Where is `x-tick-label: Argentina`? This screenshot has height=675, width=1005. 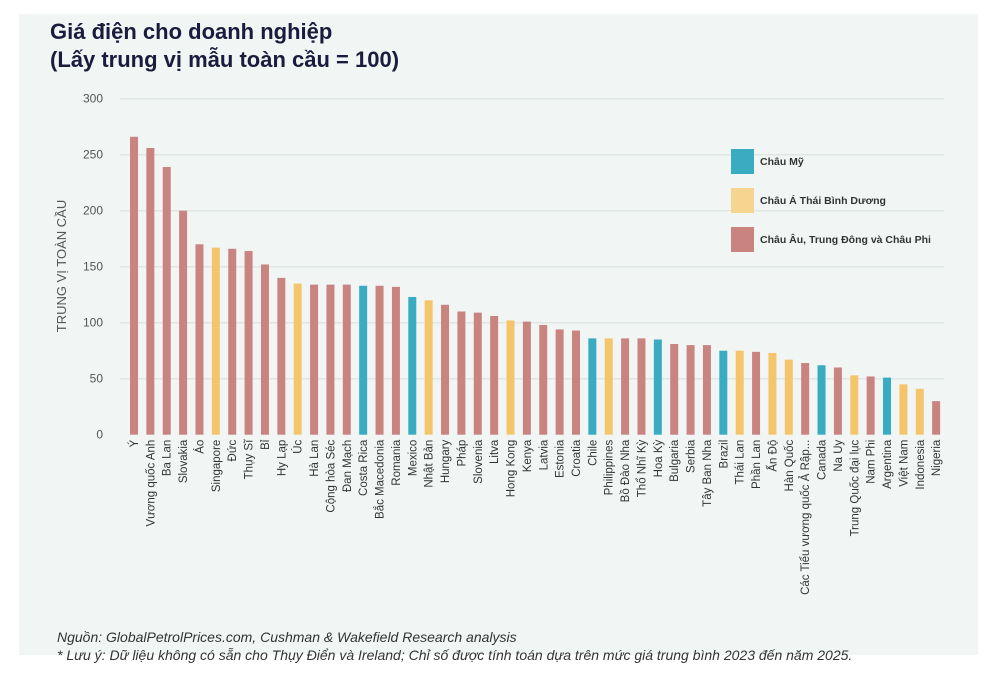
x-tick-label: Argentina is located at coordinates (888, 464).